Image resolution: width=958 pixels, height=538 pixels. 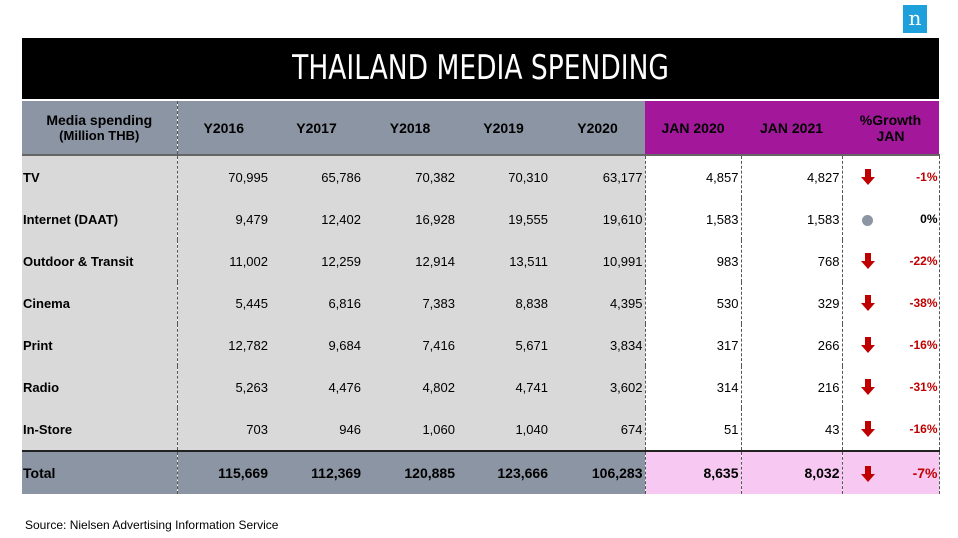 I want to click on value-cell: 1,060, so click(x=410, y=429).